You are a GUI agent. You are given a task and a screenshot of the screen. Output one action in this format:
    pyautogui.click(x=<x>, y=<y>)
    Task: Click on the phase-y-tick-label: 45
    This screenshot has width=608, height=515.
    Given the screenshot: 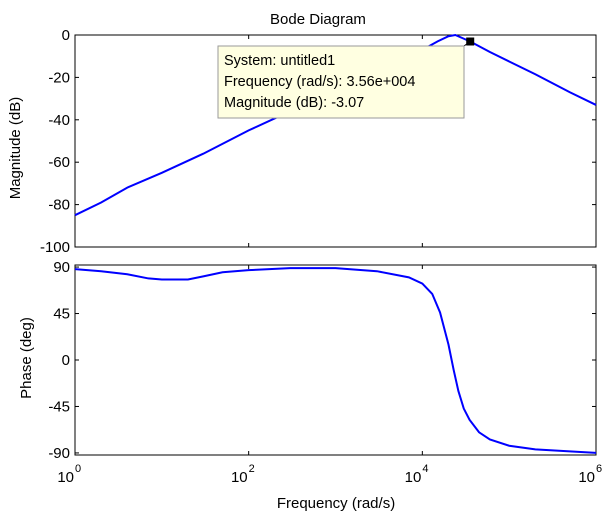 What is the action you would take?
    pyautogui.click(x=61, y=314)
    